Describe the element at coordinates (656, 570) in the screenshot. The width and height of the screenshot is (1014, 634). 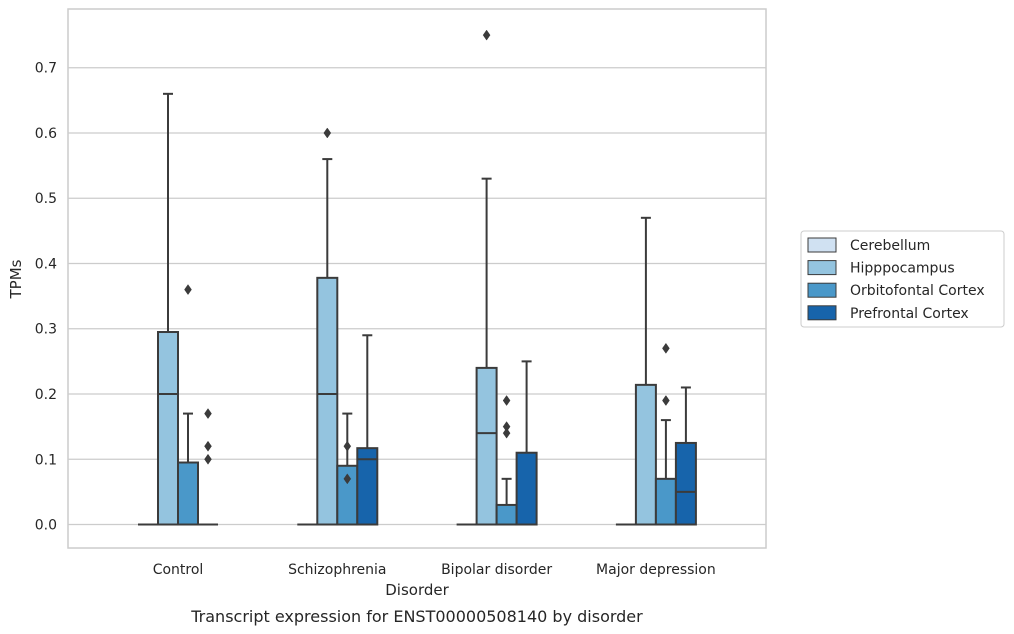
I see `x-tick-label: Major depression` at that location.